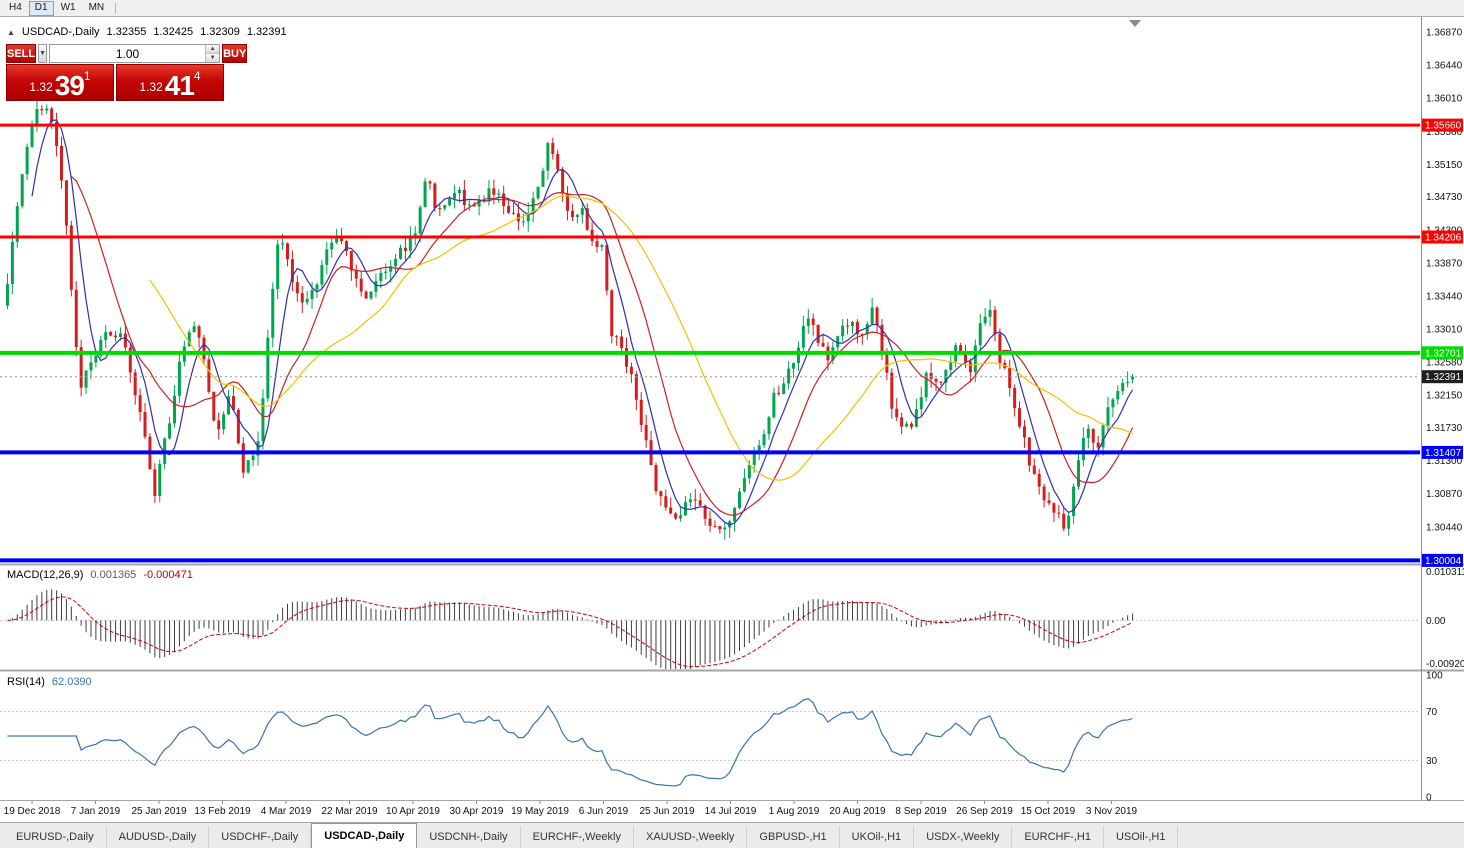  What do you see at coordinates (577, 837) in the screenshot?
I see `tab-eurchf-weekly: EURCHF-,Weekly` at bounding box center [577, 837].